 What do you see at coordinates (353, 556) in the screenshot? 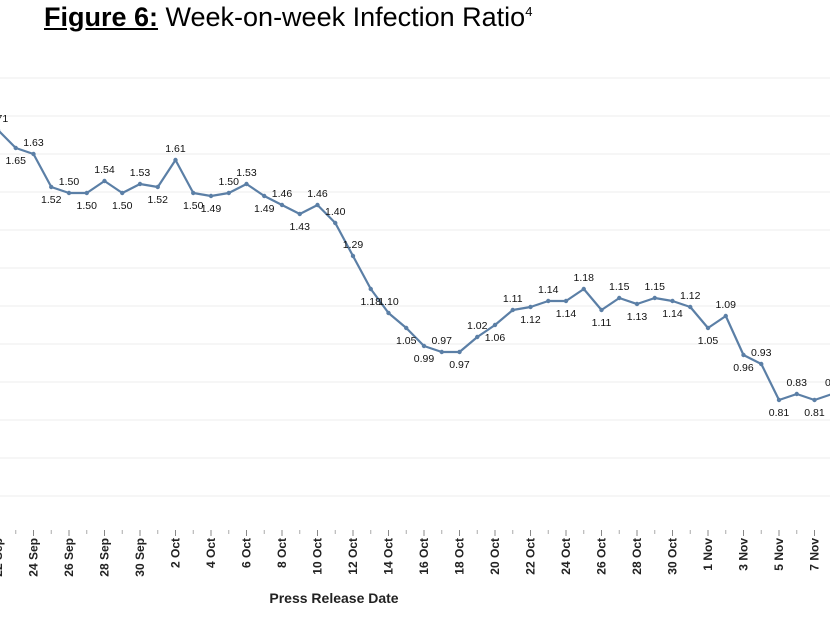
I see `x-tick-label: 12 Oct` at bounding box center [353, 556].